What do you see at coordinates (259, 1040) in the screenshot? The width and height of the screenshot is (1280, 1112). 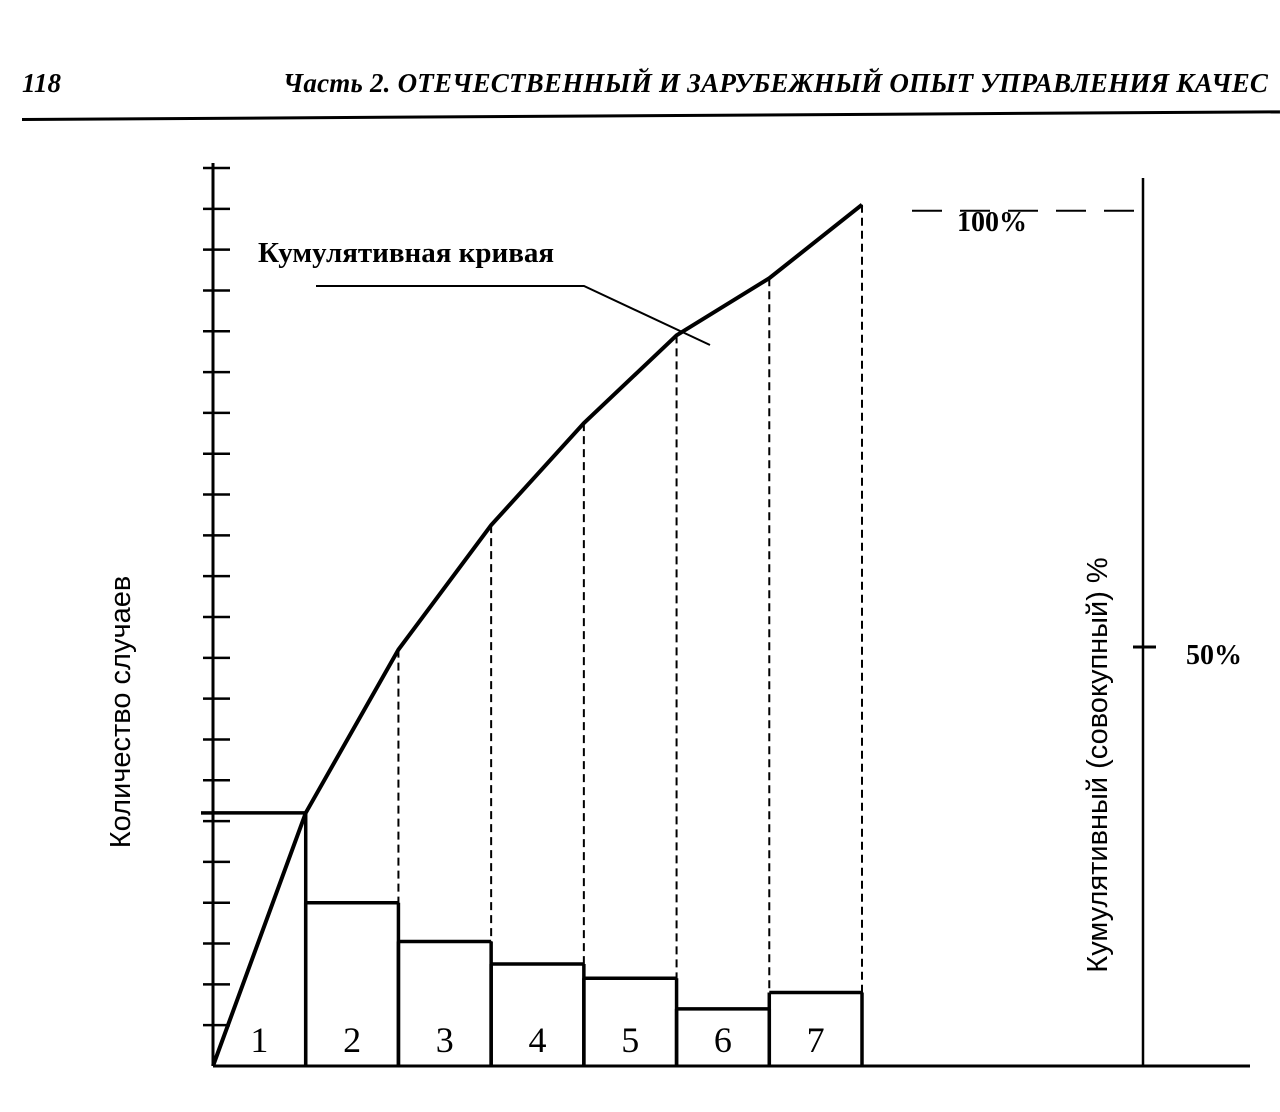 I see `bar-label-1: 1` at bounding box center [259, 1040].